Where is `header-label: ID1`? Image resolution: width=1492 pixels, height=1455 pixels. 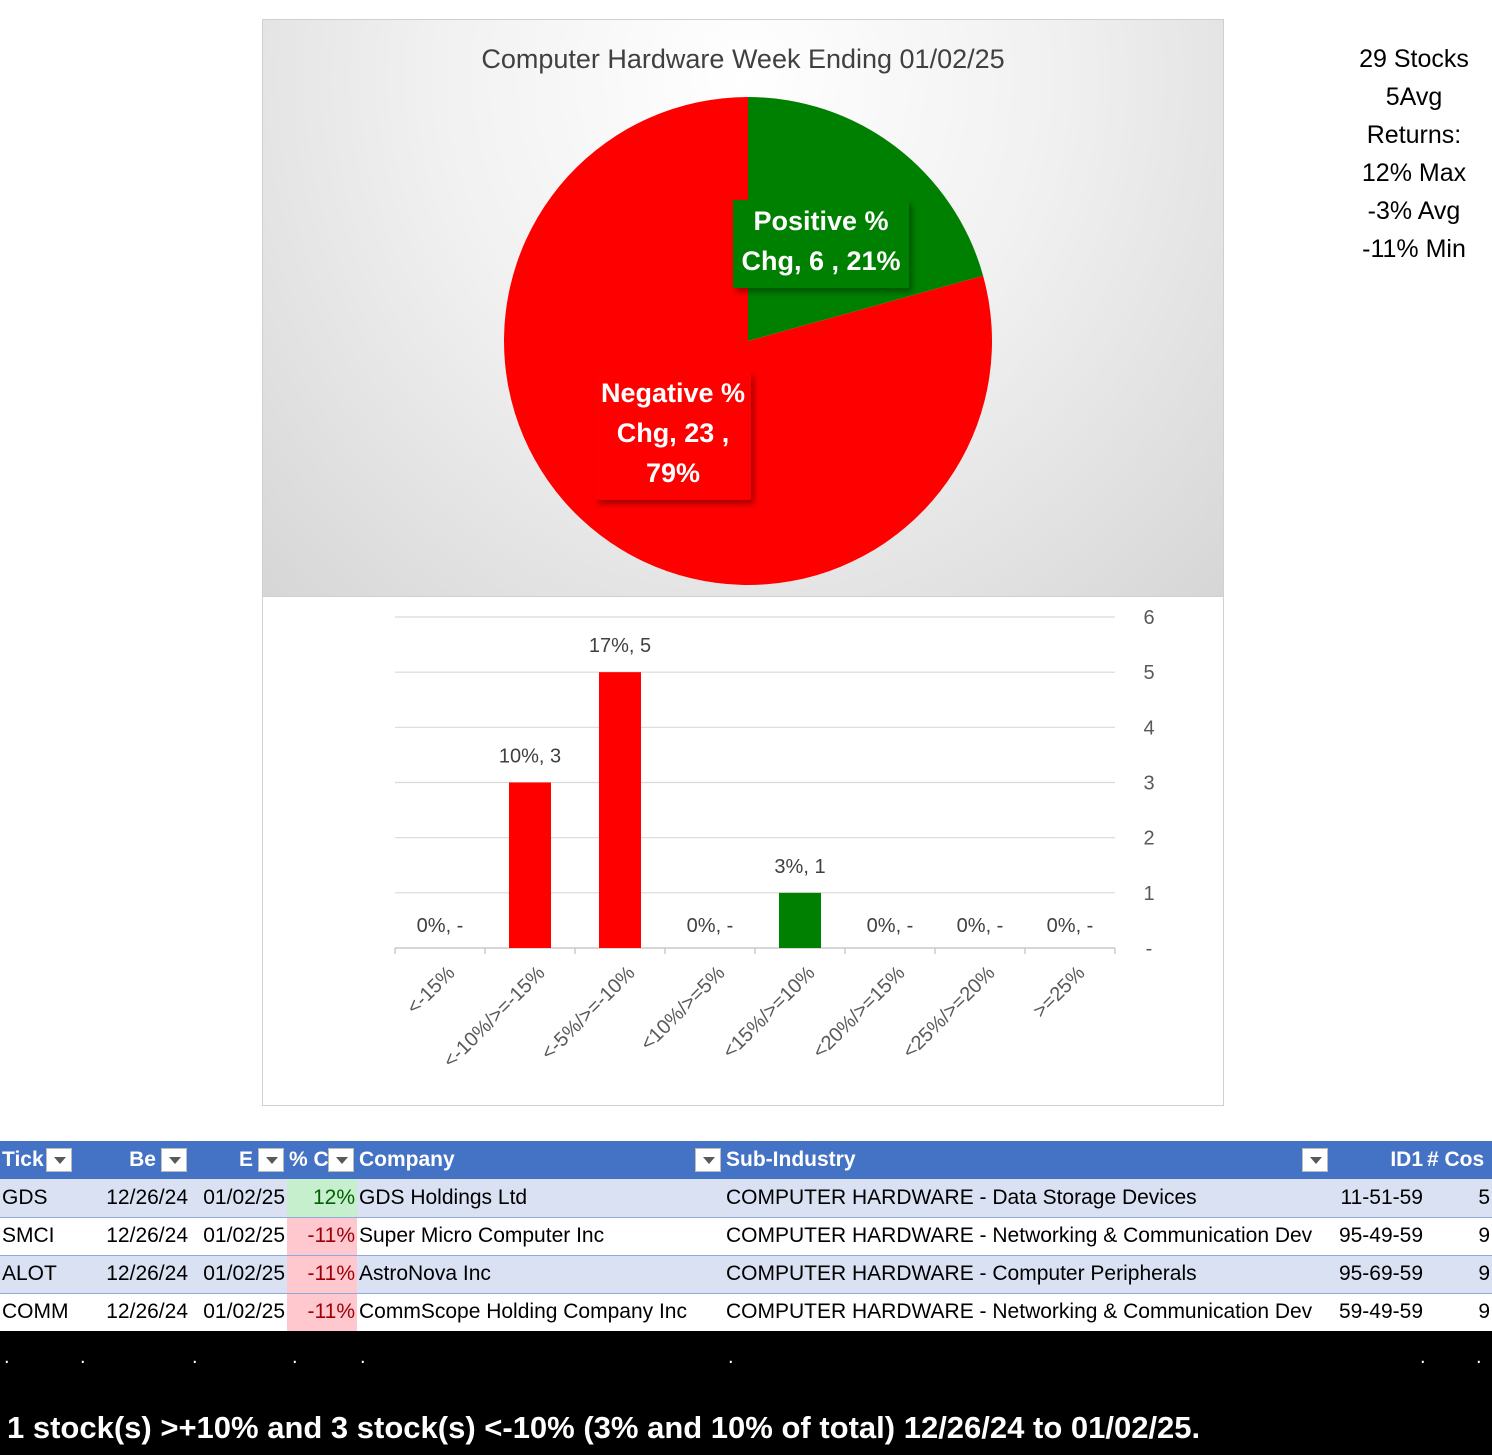
header-label: ID1 is located at coordinates (1406, 1159).